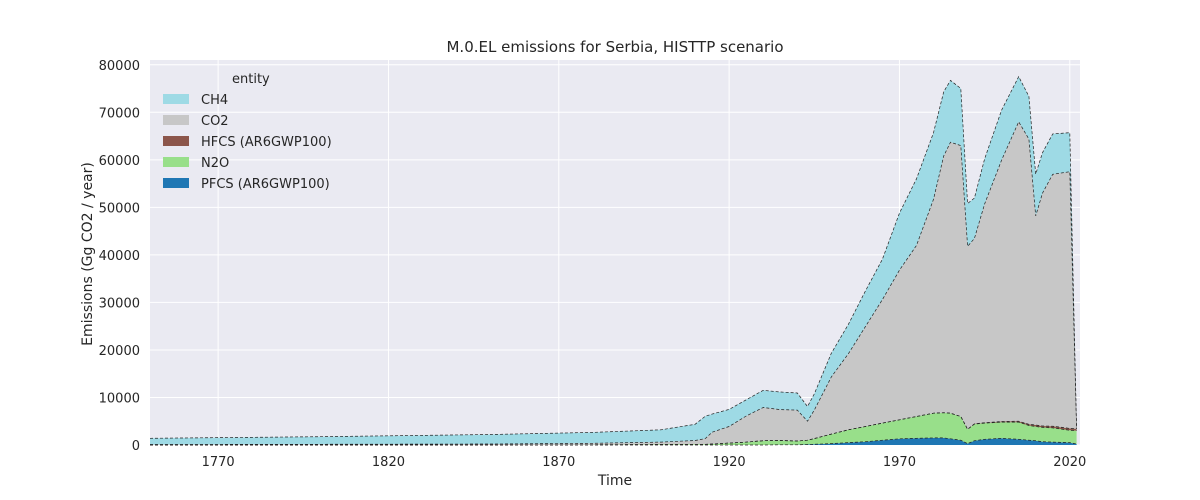 The width and height of the screenshot is (1200, 500). I want to click on y-tick-label: 10000, so click(119, 398).